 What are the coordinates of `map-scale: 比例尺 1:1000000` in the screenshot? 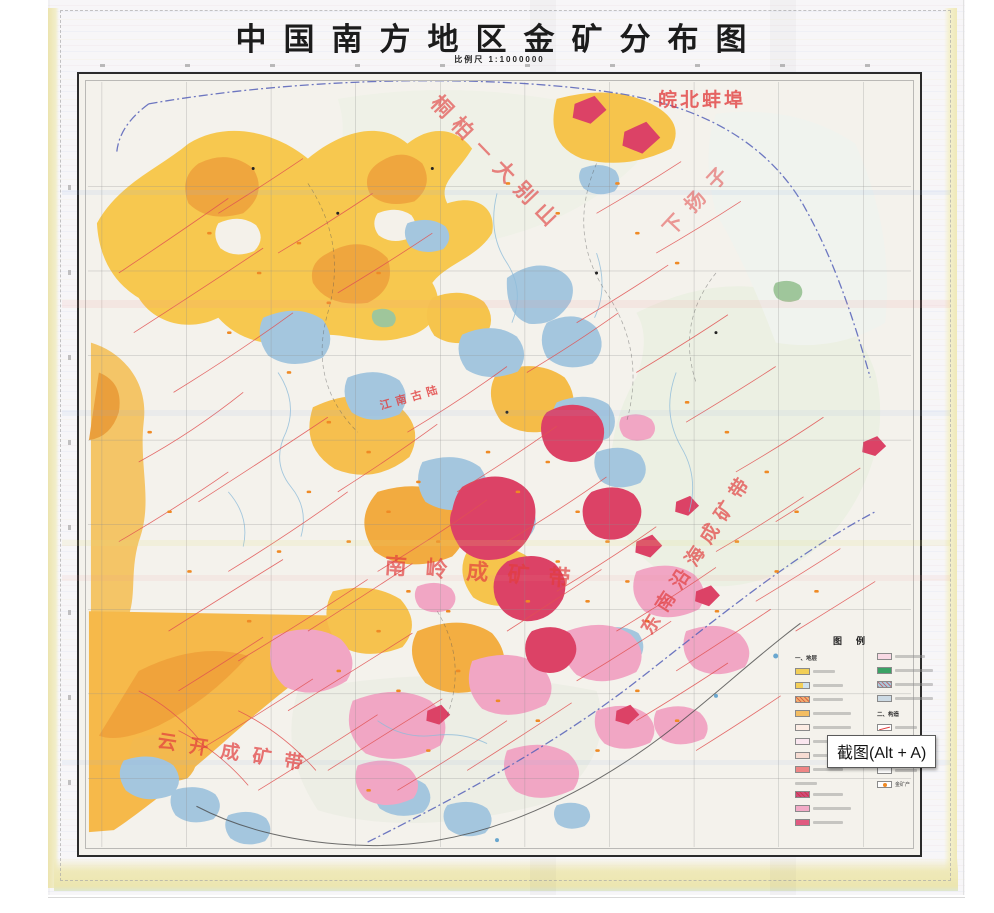 It's located at (499, 59).